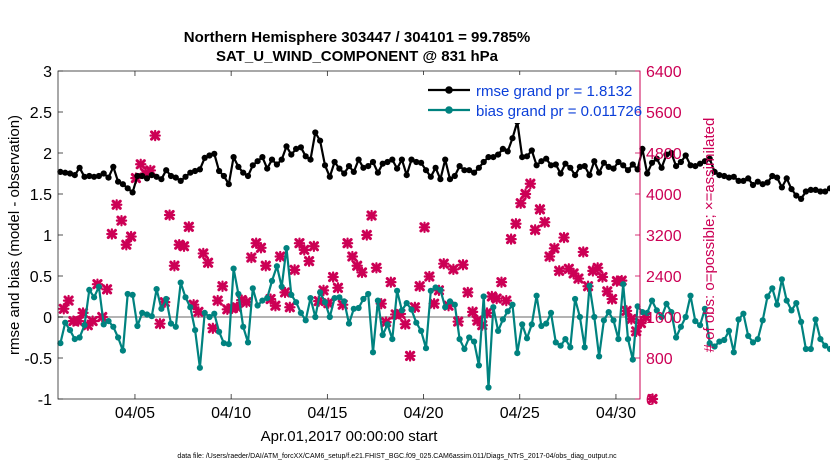  What do you see at coordinates (357, 56) in the screenshot?
I see `chart-subtitle: SAT_U_WIND_COMPONENT @ 831 hPa` at bounding box center [357, 56].